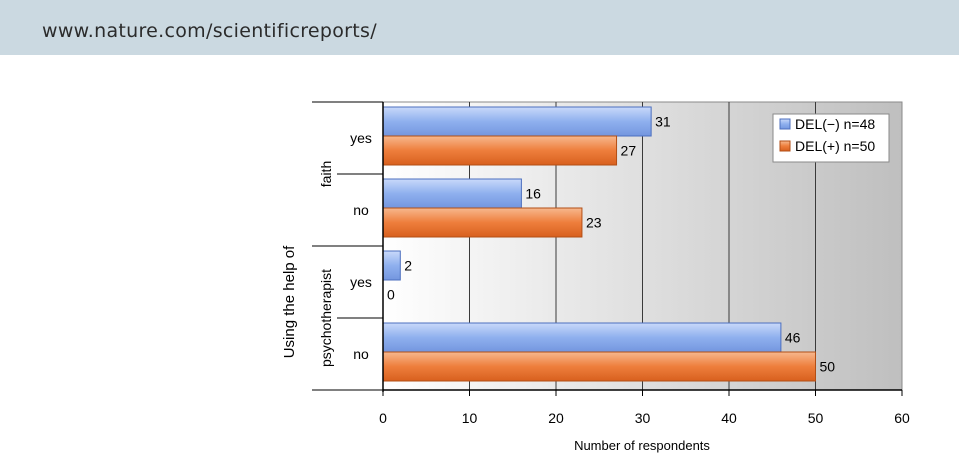 The image size is (959, 467). Describe the element at coordinates (793, 338) in the screenshot. I see `value-label: 46` at that location.